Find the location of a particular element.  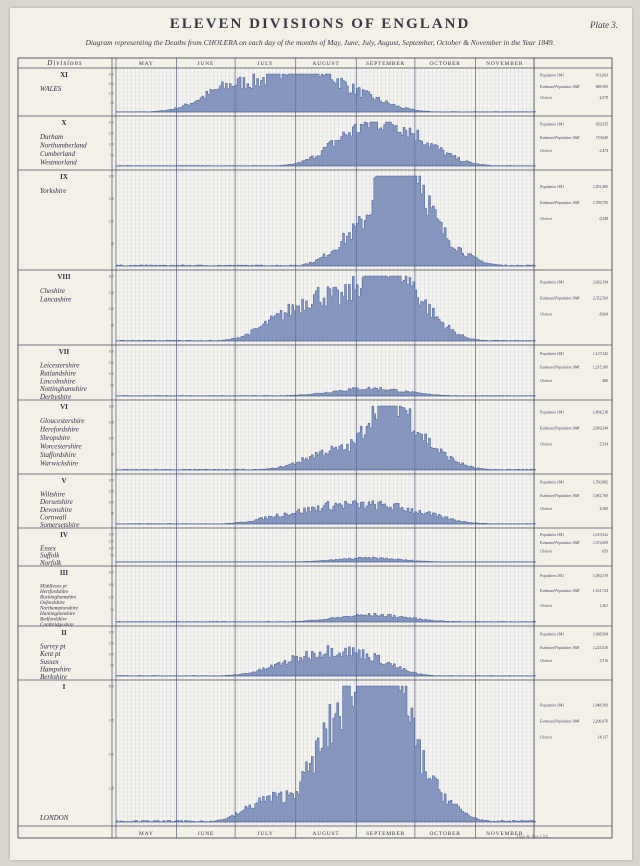

stat-value: 1,948,369 is located at coordinates (600, 705).